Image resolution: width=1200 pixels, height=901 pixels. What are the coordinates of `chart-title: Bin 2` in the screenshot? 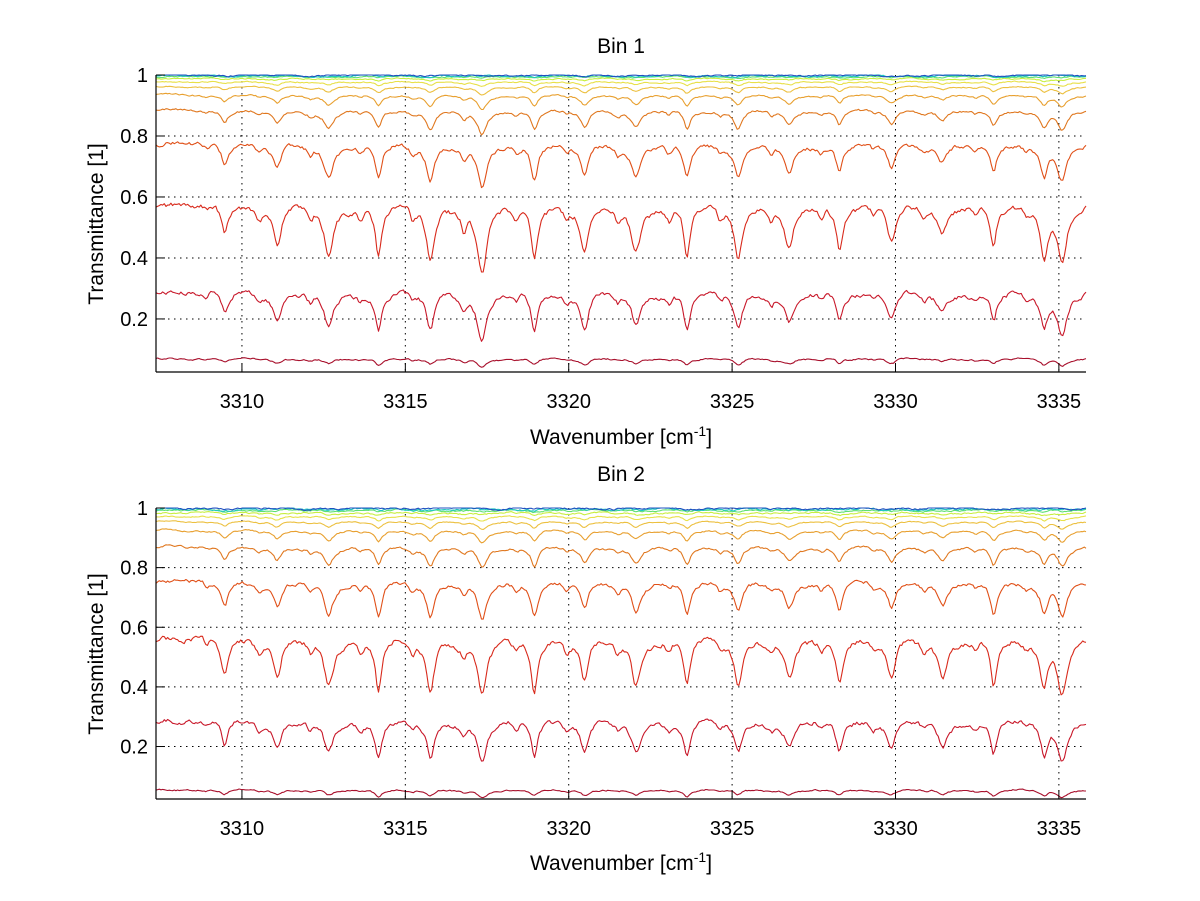 It's located at (621, 474).